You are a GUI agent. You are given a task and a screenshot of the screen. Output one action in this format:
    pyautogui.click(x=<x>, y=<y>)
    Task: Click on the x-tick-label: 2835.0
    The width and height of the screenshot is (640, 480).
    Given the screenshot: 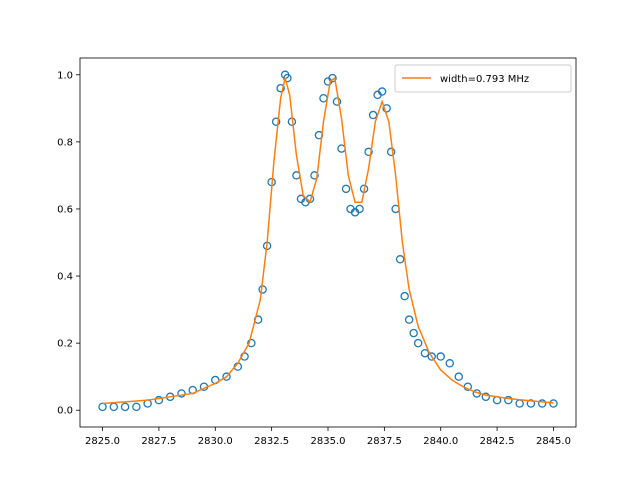 What is the action you would take?
    pyautogui.click(x=328, y=441)
    